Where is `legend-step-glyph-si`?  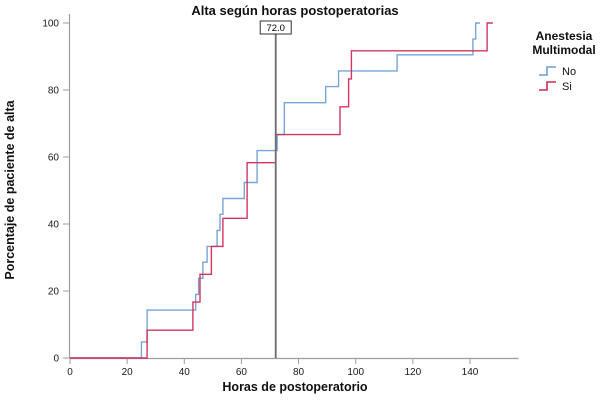
legend-step-glyph-si is located at coordinates (547, 86).